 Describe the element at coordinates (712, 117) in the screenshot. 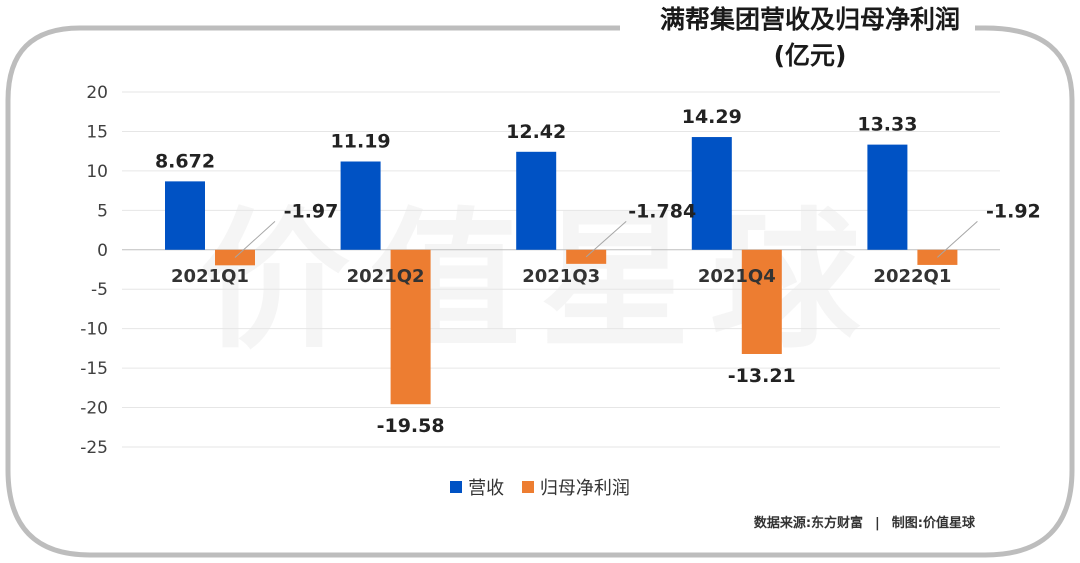

I see `data-label-revenue: 14.29` at that location.